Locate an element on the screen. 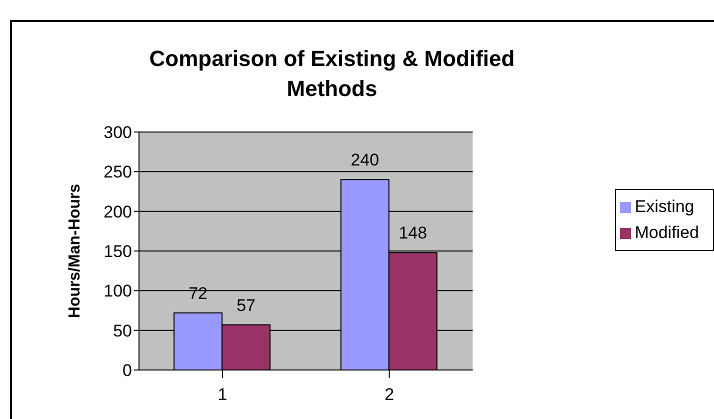 The height and width of the screenshot is (419, 714). y-axis-title: Hours/Man-Hours is located at coordinates (75, 251).